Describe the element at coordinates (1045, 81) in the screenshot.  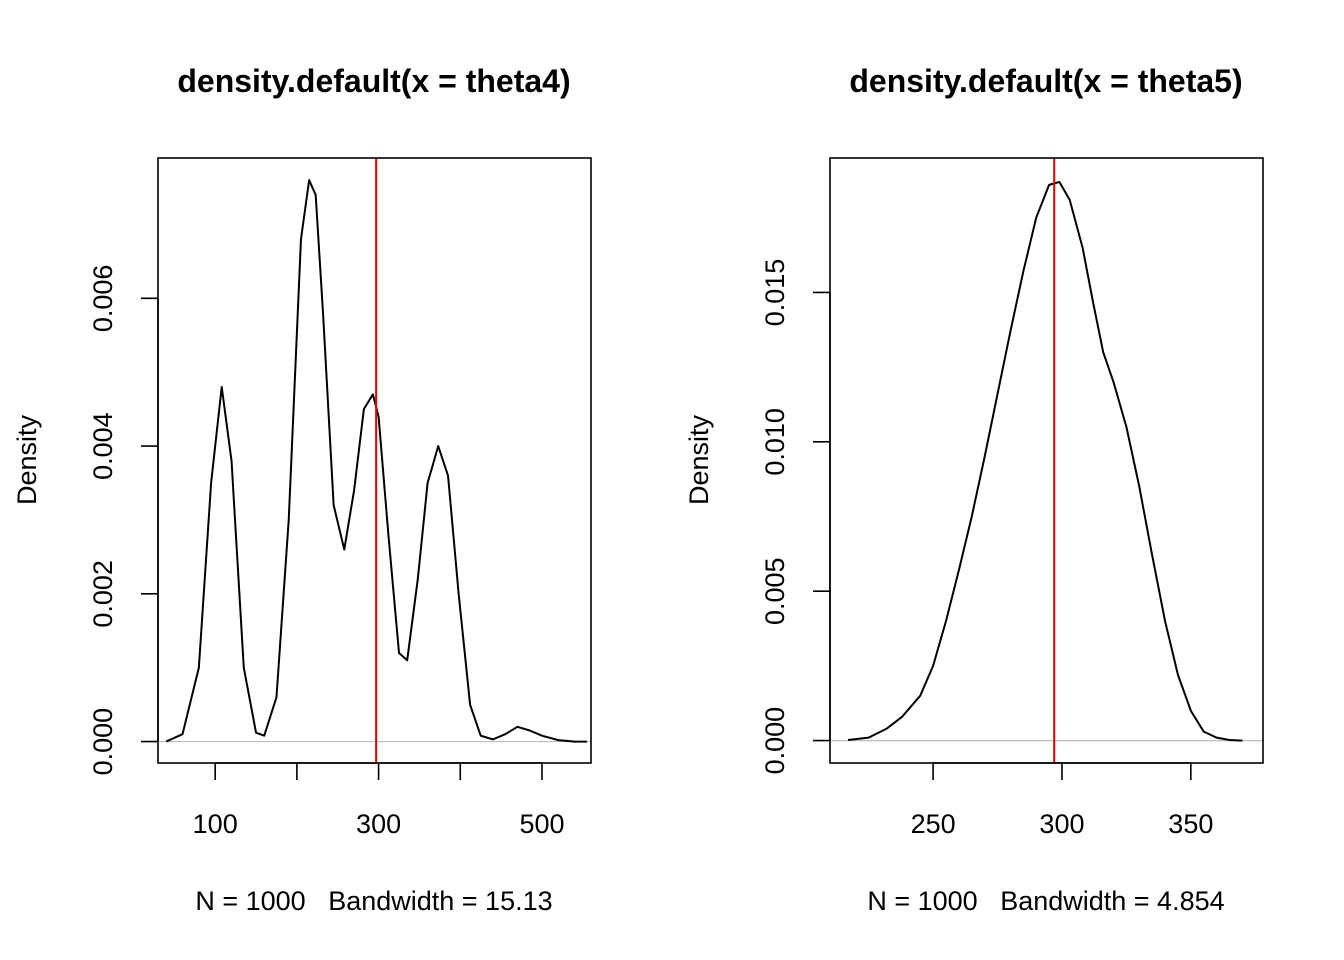
I see `chart-title: density.default(x = theta5)` at that location.